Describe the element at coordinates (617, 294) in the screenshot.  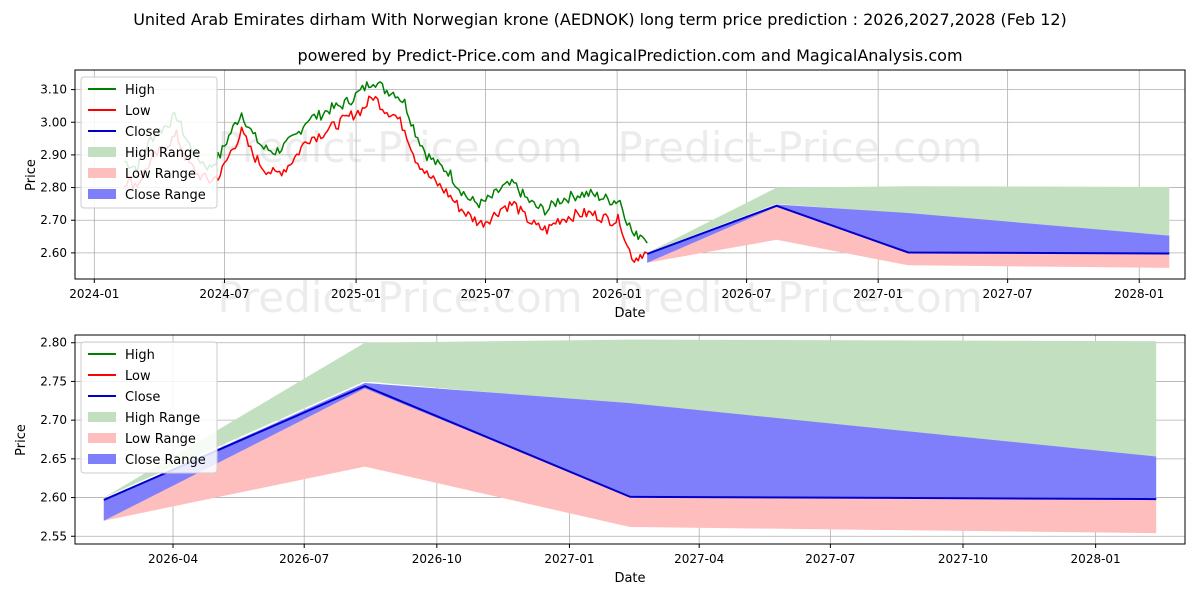
I see `x-tick-label: 2026-01` at that location.